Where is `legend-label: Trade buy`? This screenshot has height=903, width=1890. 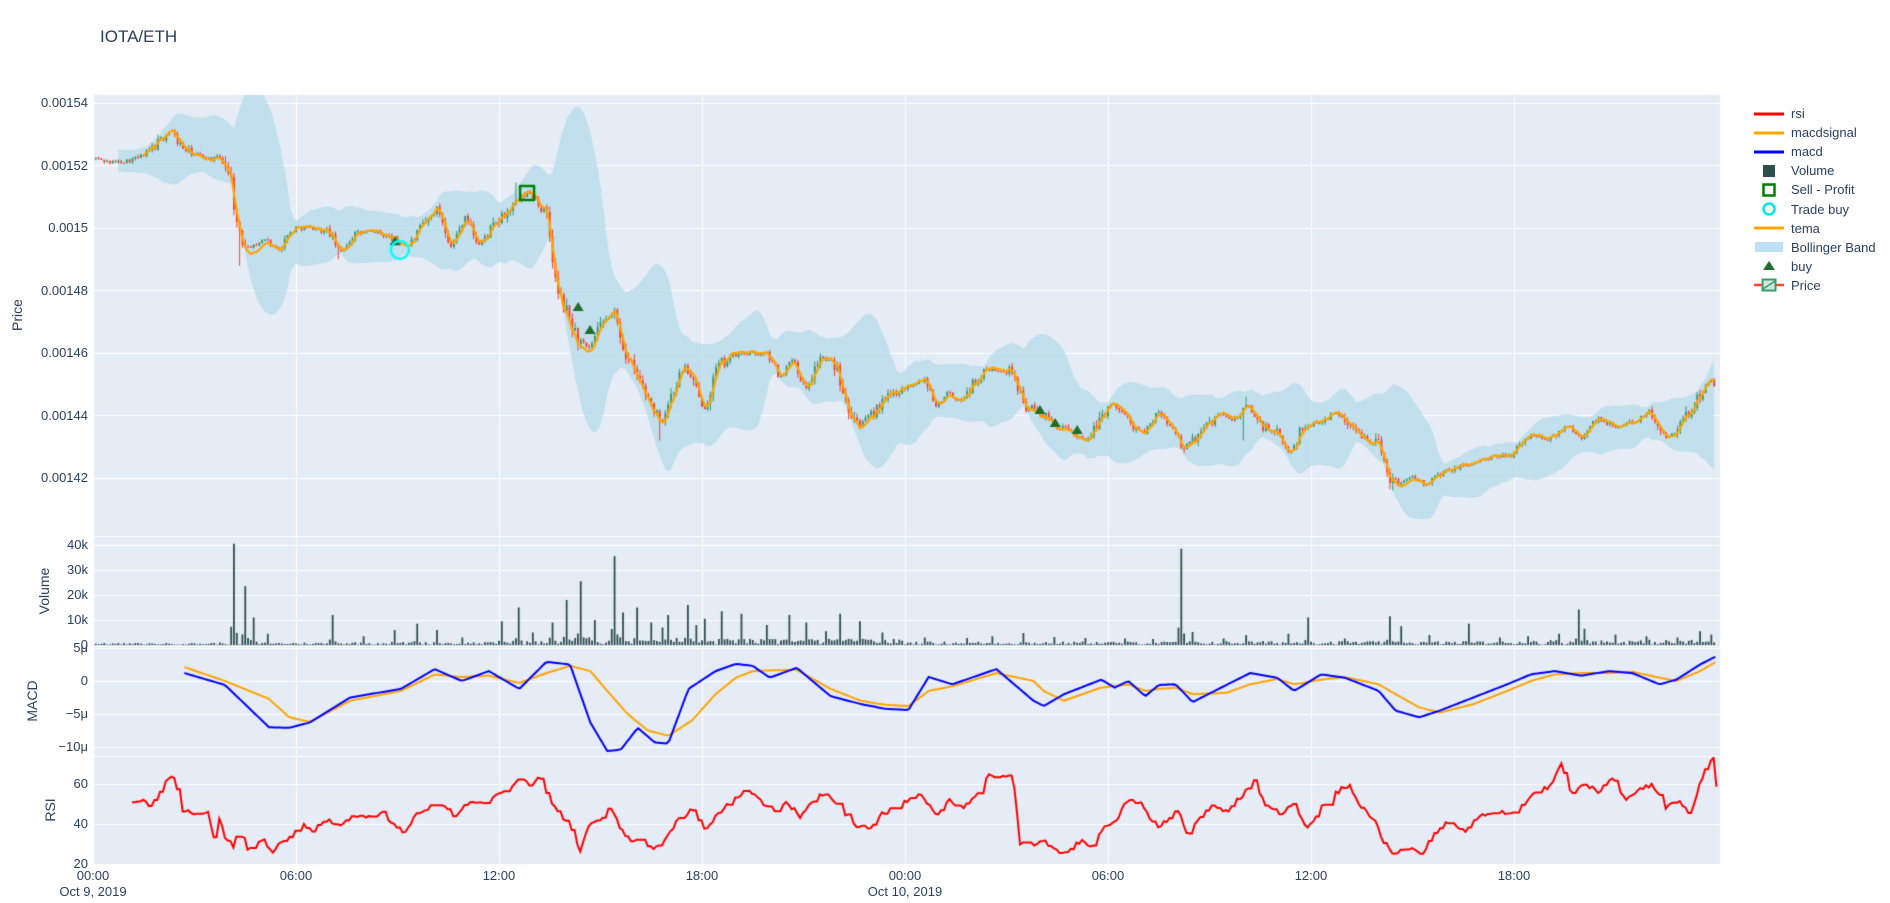
legend-label: Trade buy is located at coordinates (1820, 209).